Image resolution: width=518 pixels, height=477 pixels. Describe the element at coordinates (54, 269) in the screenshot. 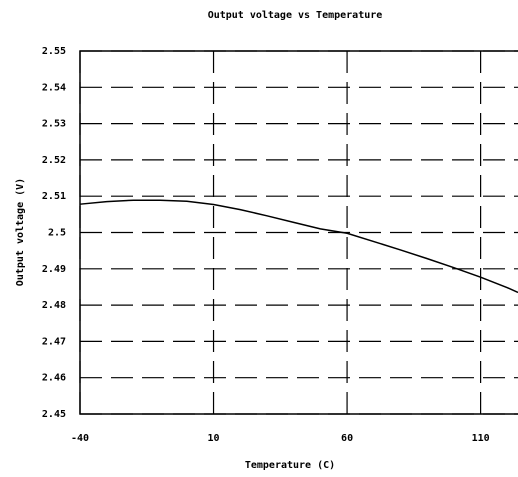

I see `y-tick-label: 2.49` at that location.